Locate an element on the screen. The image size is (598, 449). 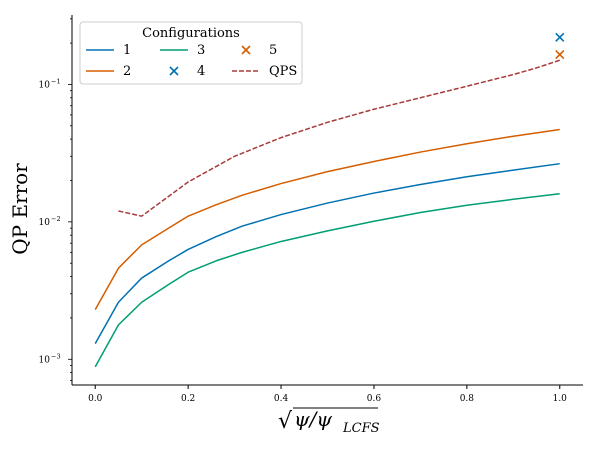
legend-entries: 1 2 3 4 5 QPS is located at coordinates (191, 61).